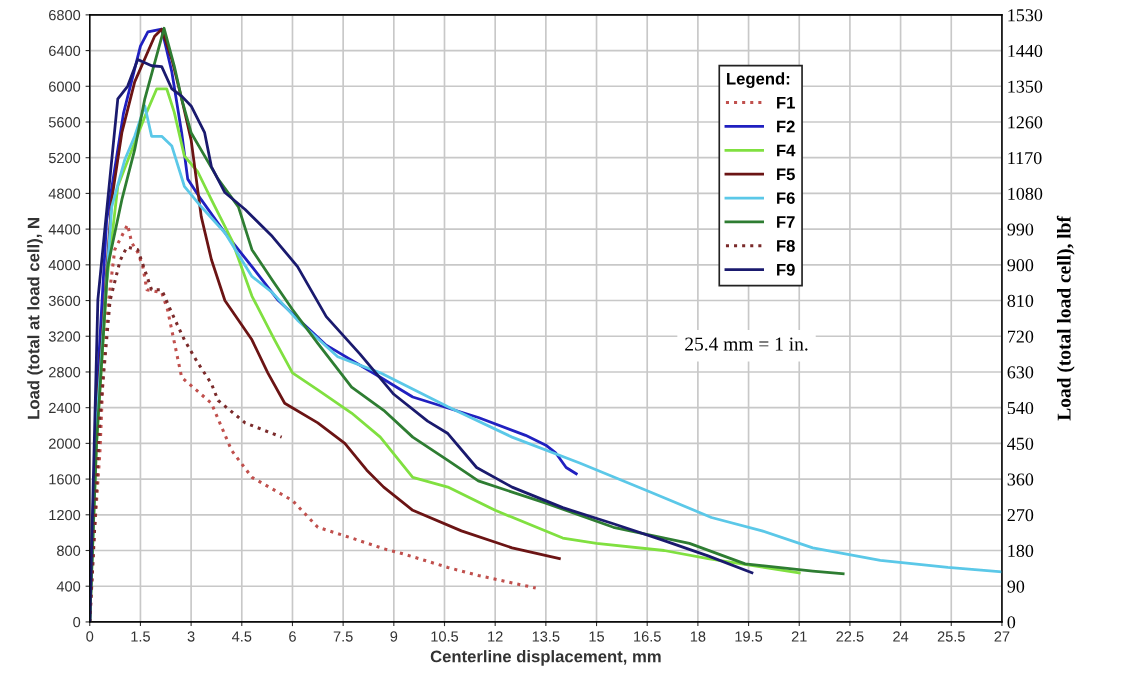  I want to click on x-tick-label: 19.5, so click(749, 636).